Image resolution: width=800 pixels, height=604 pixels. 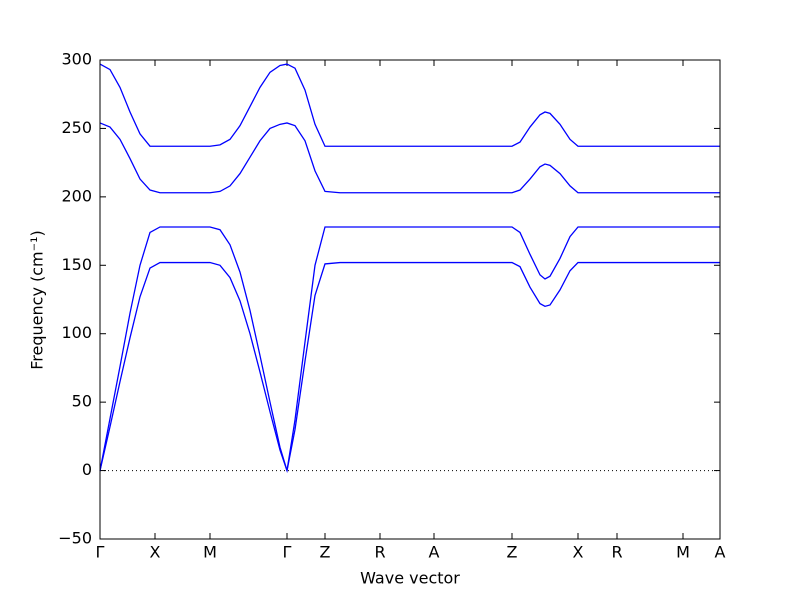 I want to click on y-axis-label: Frequency (cm⁻¹), so click(x=37, y=299).